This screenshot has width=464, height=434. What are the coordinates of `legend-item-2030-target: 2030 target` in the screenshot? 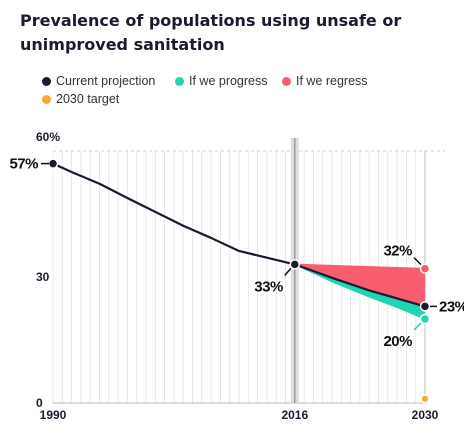 It's located at (80, 99).